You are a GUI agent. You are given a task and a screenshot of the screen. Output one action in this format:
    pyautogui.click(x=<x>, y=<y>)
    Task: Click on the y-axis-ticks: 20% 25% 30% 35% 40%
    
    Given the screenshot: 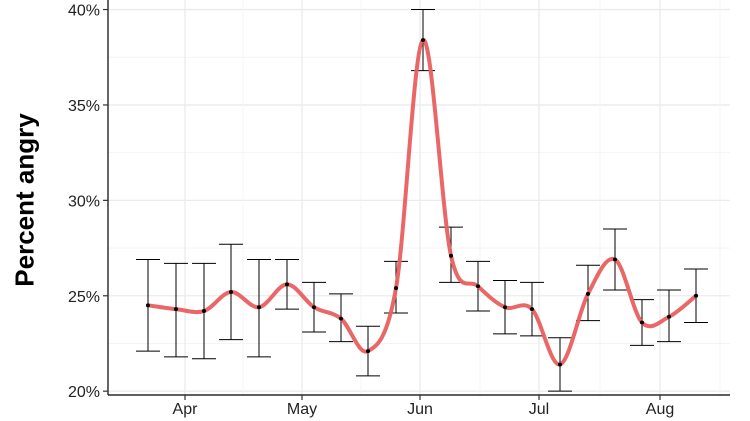 What is the action you would take?
    pyautogui.click(x=88, y=202)
    